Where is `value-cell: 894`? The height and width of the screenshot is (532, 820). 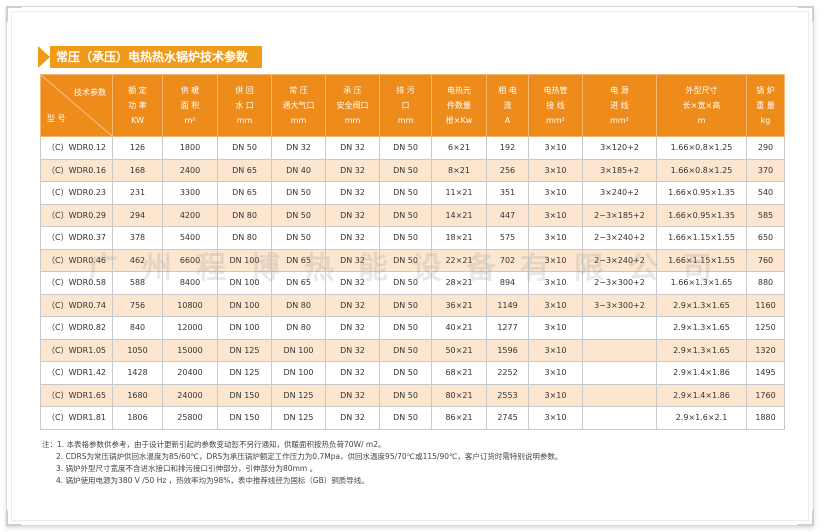 value-cell: 894 is located at coordinates (507, 283).